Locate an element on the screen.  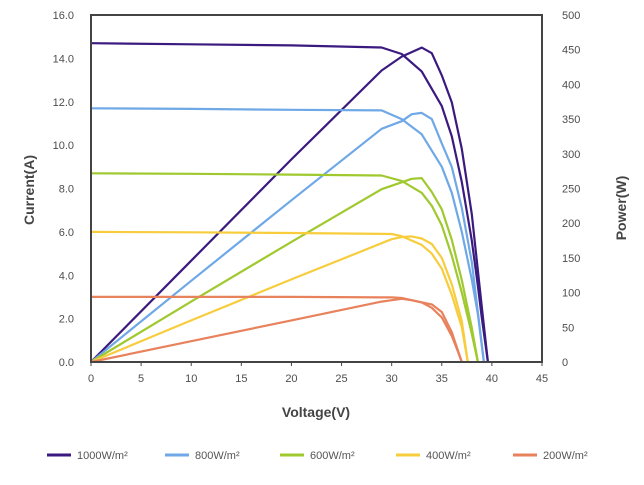
y-right-tick-label: 450 is located at coordinates (571, 51).